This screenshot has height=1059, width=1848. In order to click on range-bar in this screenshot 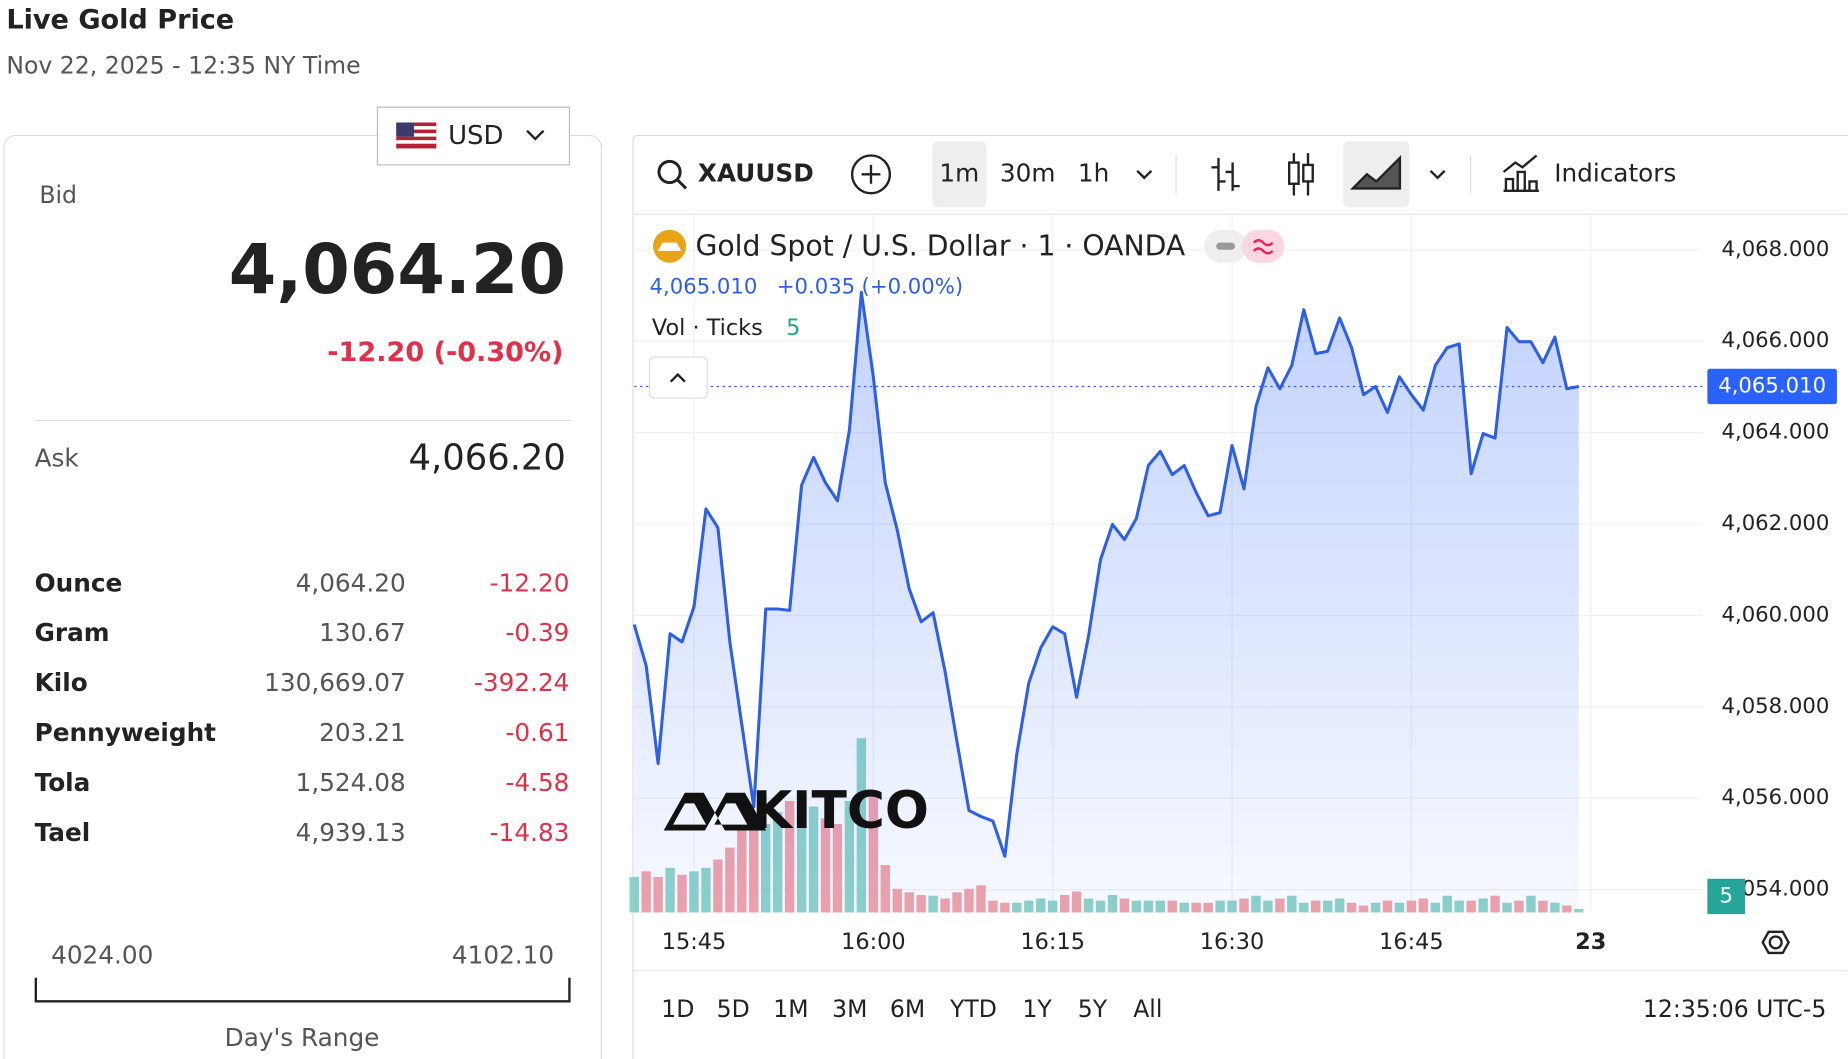, I will do `click(302, 990)`.